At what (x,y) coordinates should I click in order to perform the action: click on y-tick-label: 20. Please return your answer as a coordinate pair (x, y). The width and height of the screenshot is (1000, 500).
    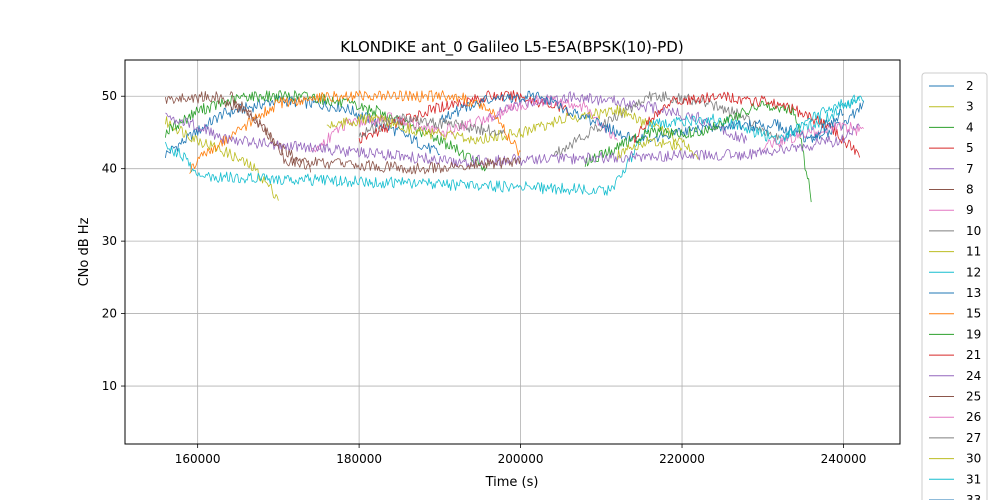
    Looking at the image, I should click on (109, 314).